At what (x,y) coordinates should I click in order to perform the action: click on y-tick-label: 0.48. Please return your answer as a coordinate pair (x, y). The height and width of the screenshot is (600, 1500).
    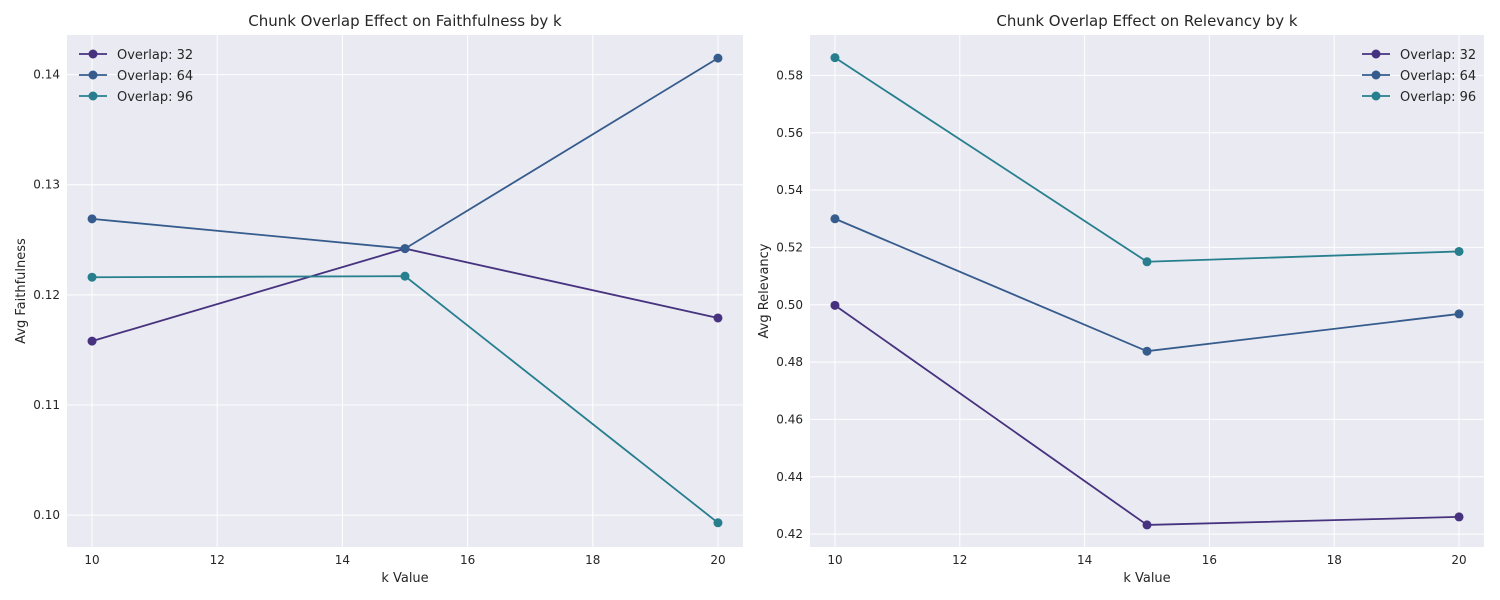
    Looking at the image, I should click on (789, 362).